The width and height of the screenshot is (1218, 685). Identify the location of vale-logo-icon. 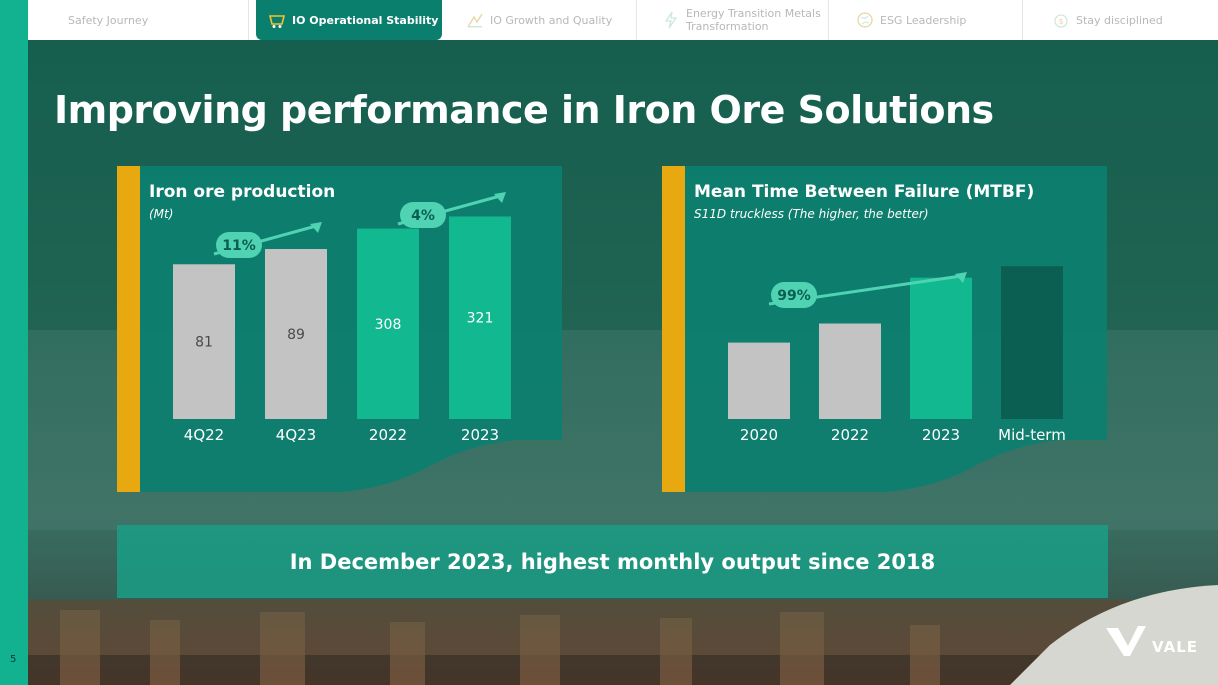
(1126, 641).